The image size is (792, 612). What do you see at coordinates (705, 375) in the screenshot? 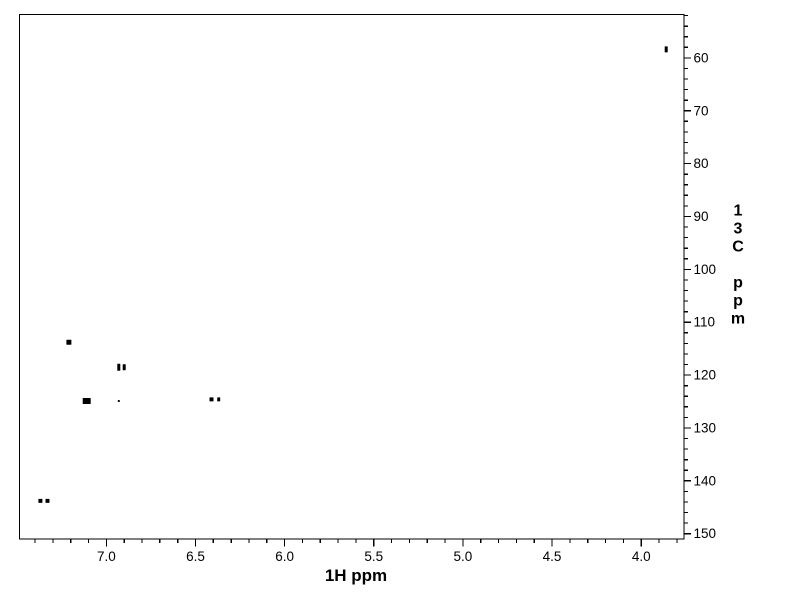
I see `y-tick-label: 120` at bounding box center [705, 375].